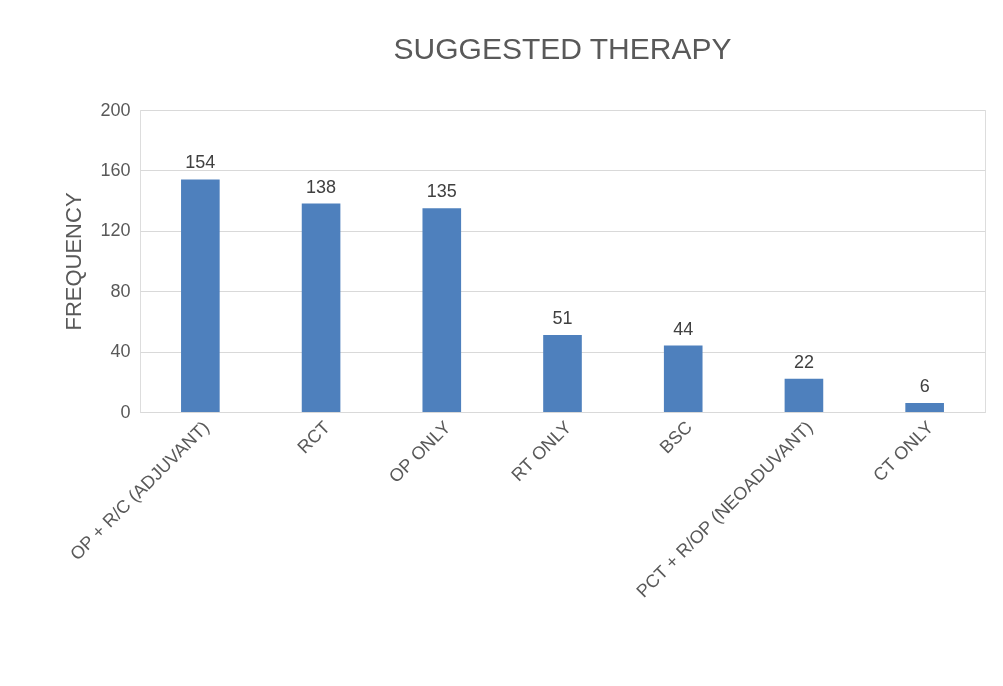  I want to click on data-label: 138, so click(321, 186).